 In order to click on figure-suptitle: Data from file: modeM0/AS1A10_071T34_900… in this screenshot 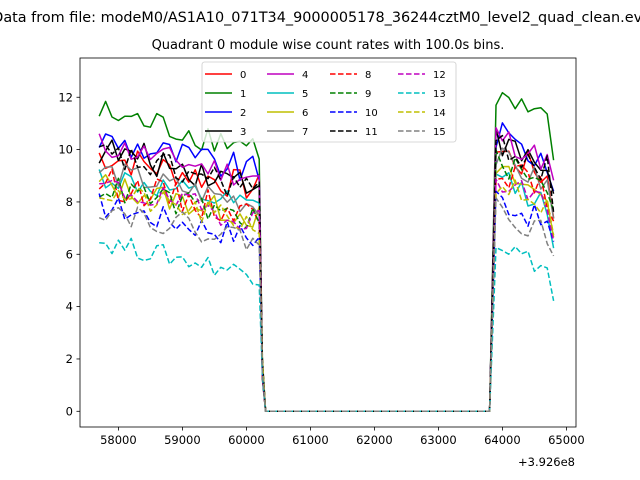, I will do `click(320, 18)`.